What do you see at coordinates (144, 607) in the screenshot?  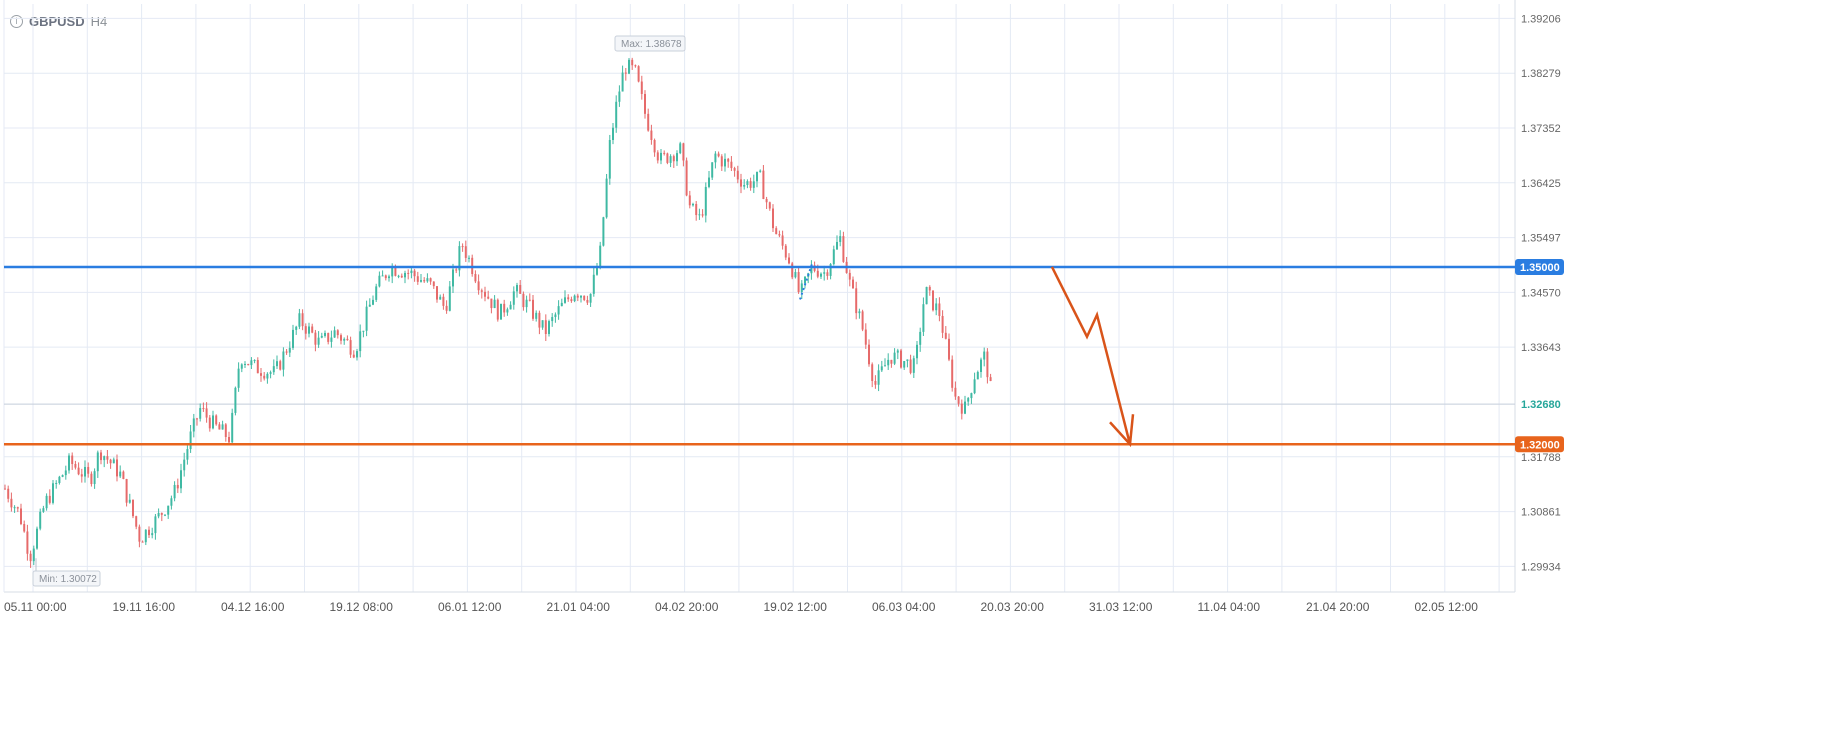 I see `x-tick-label: 19.11 16:00` at bounding box center [144, 607].